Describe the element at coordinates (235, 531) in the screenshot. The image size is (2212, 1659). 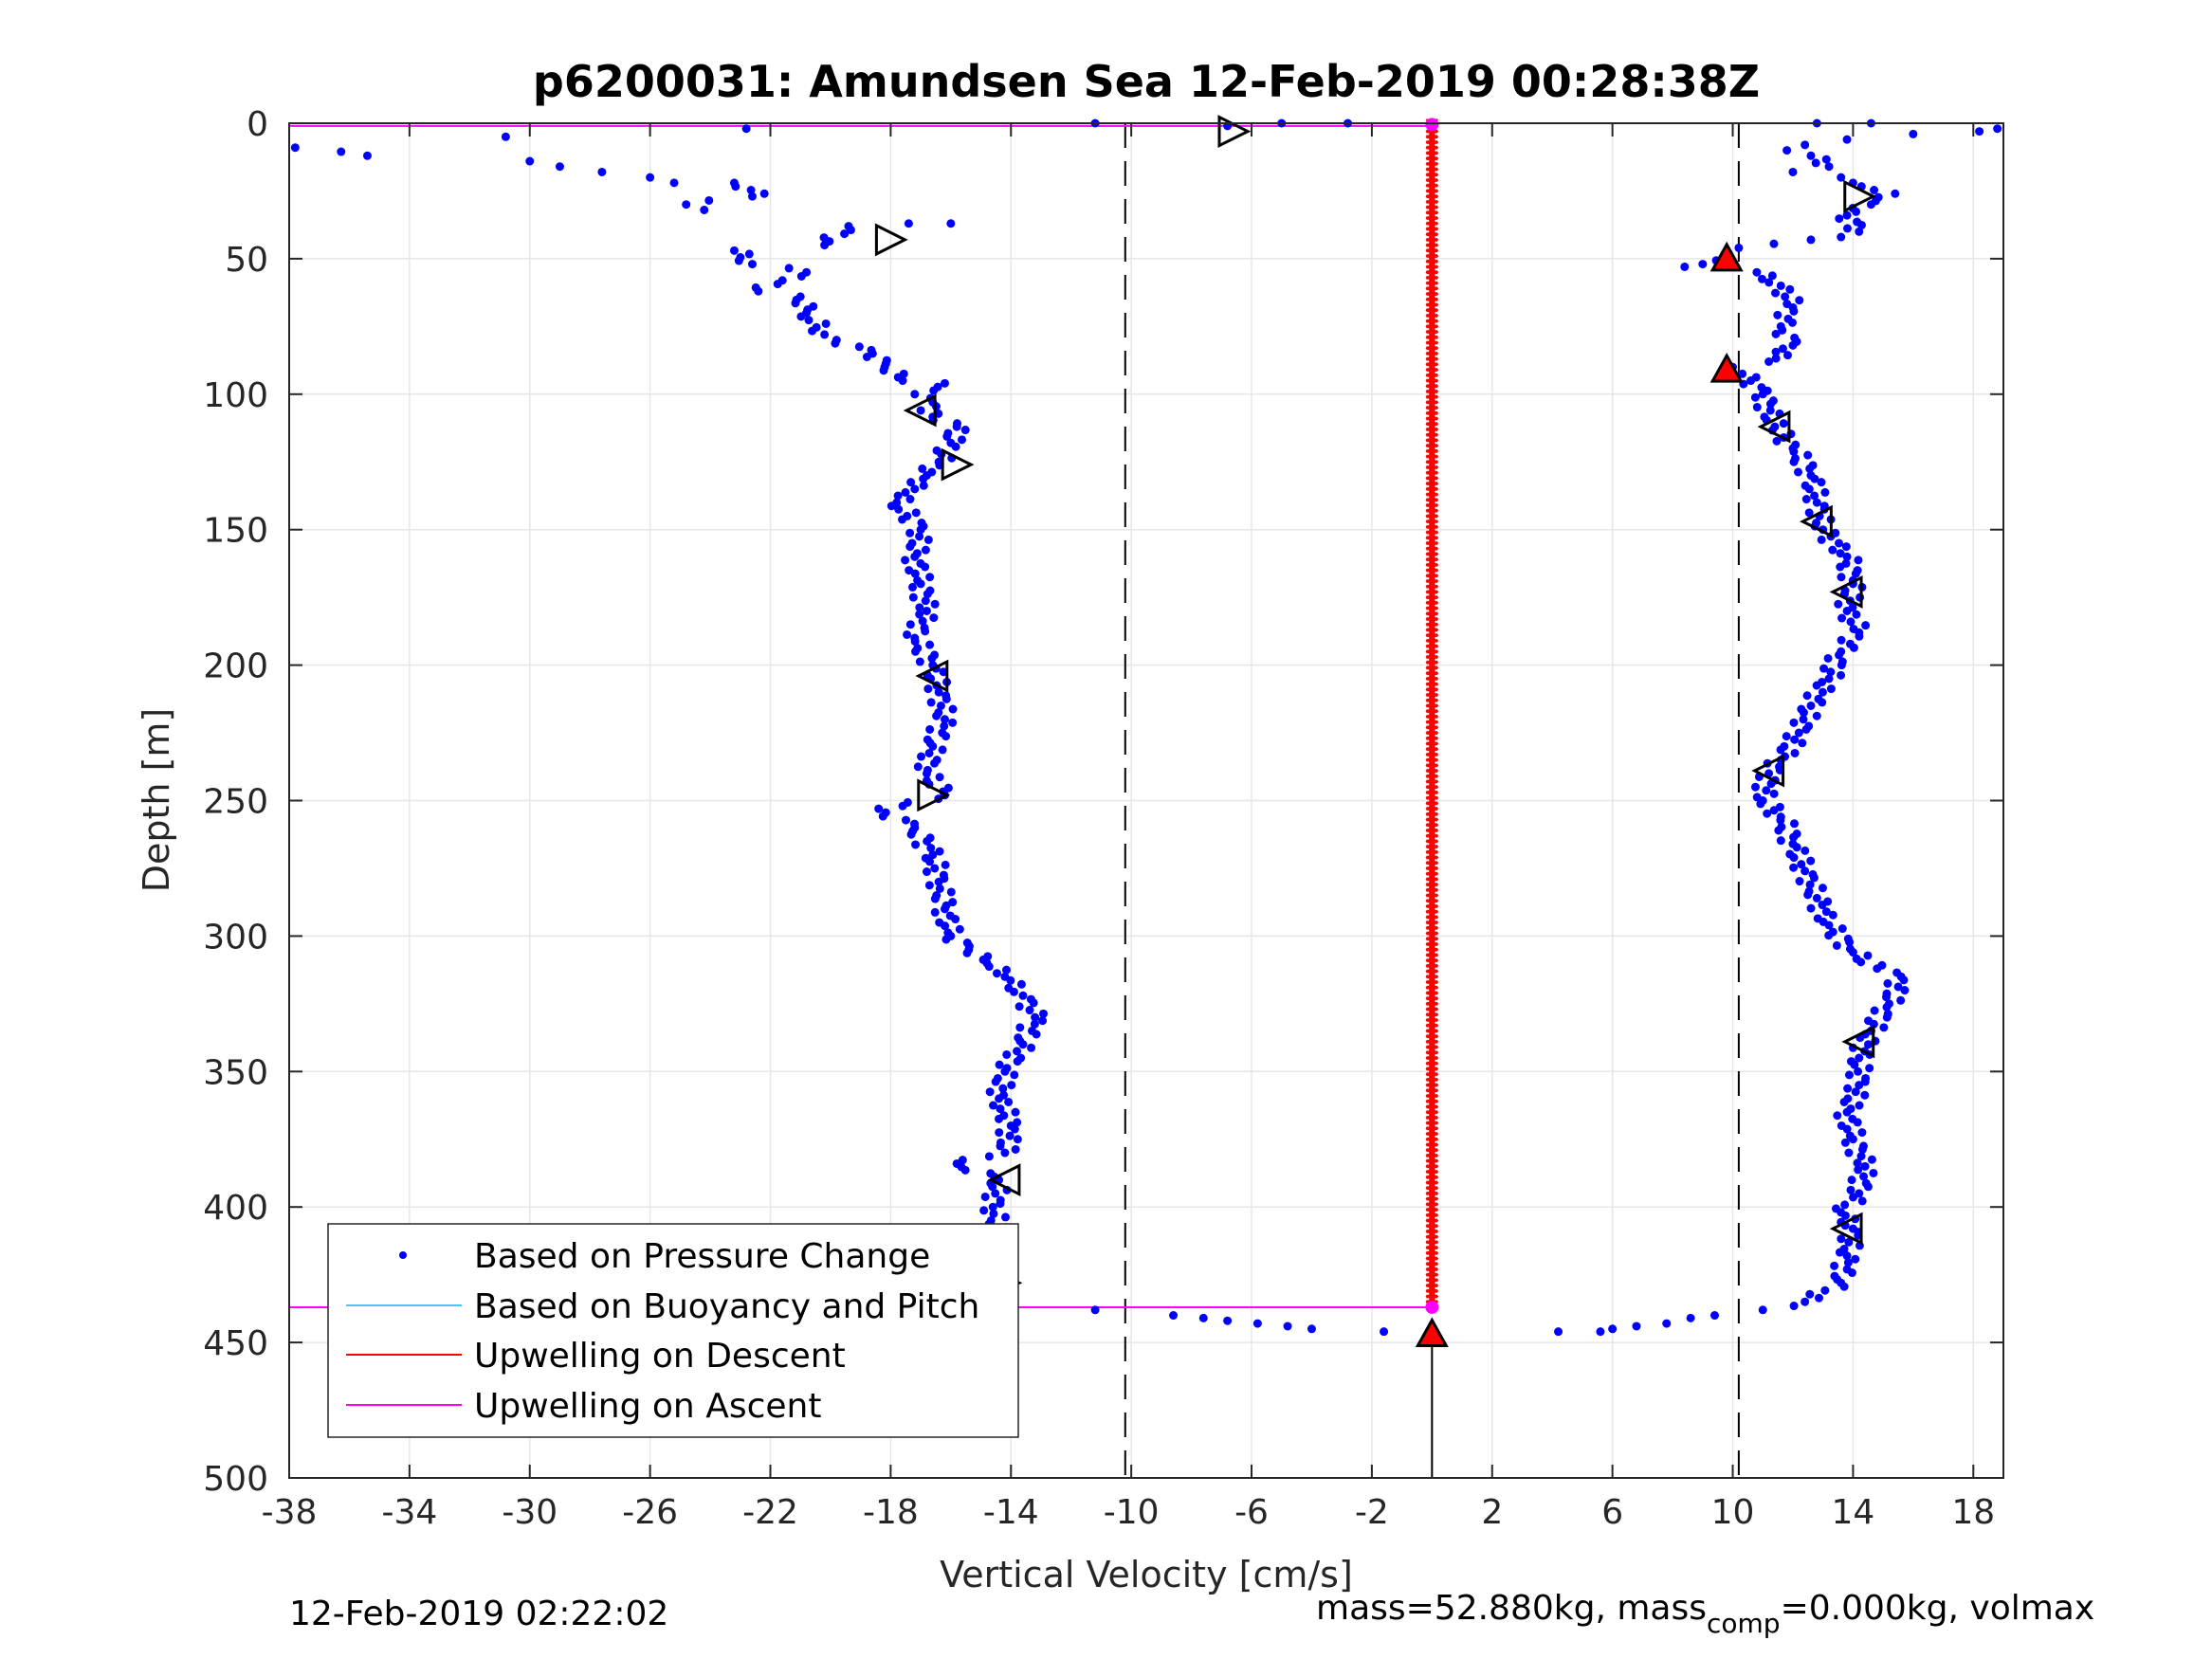
I see `y-tick-label: 150` at that location.